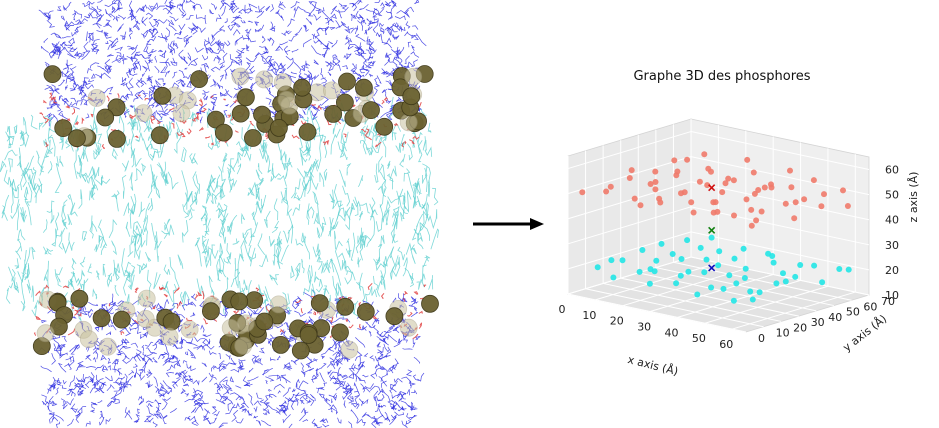 The image size is (939, 428). Describe the element at coordinates (892, 245) in the screenshot. I see `z-tick-label: 30` at that location.